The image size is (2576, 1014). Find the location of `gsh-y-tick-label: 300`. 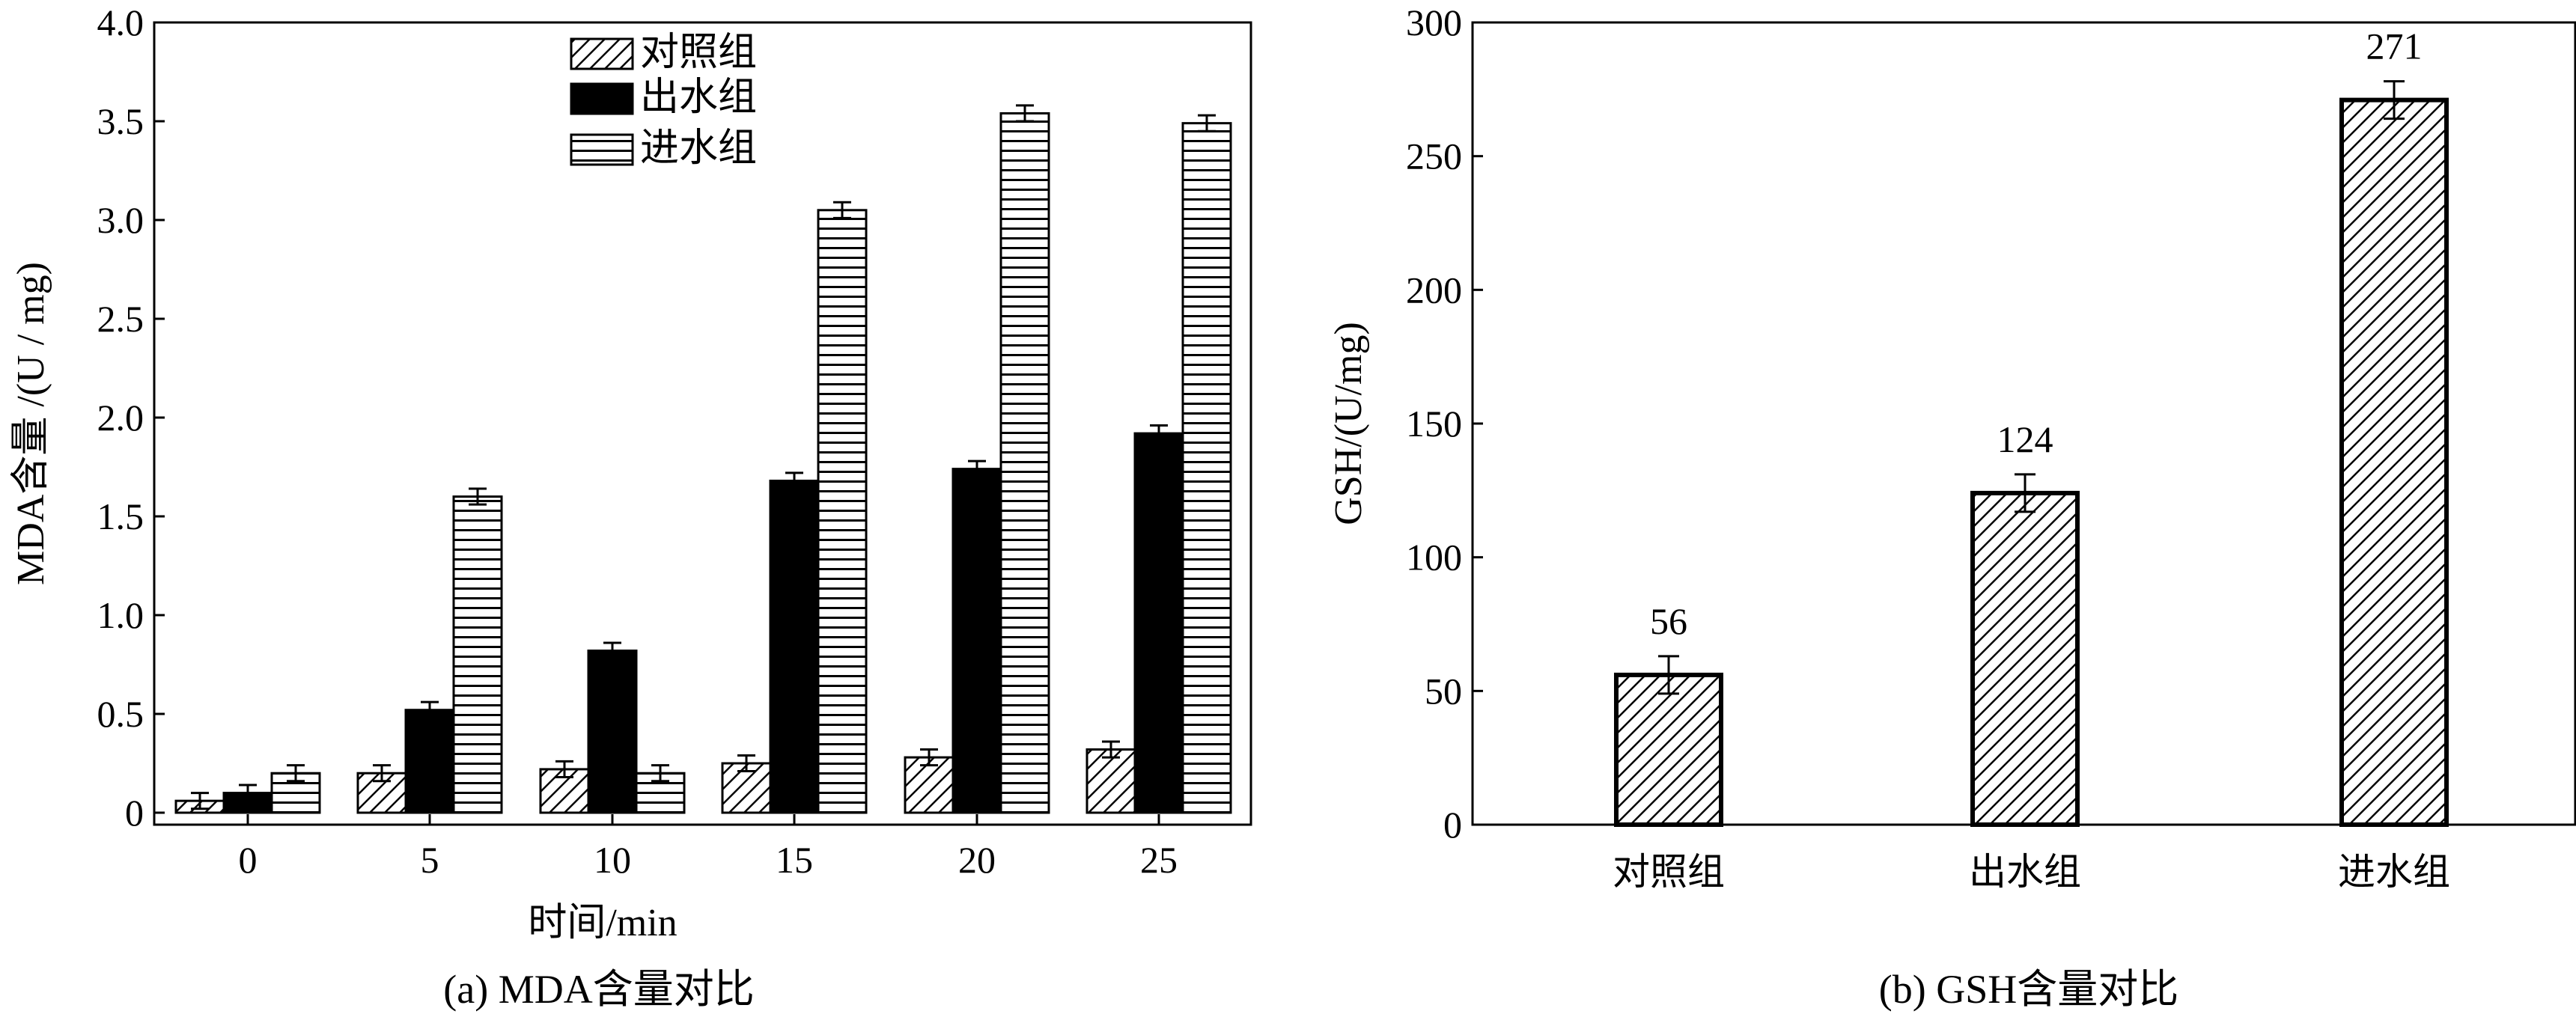

gsh-y-tick-label: 300 is located at coordinates (1434, 22).